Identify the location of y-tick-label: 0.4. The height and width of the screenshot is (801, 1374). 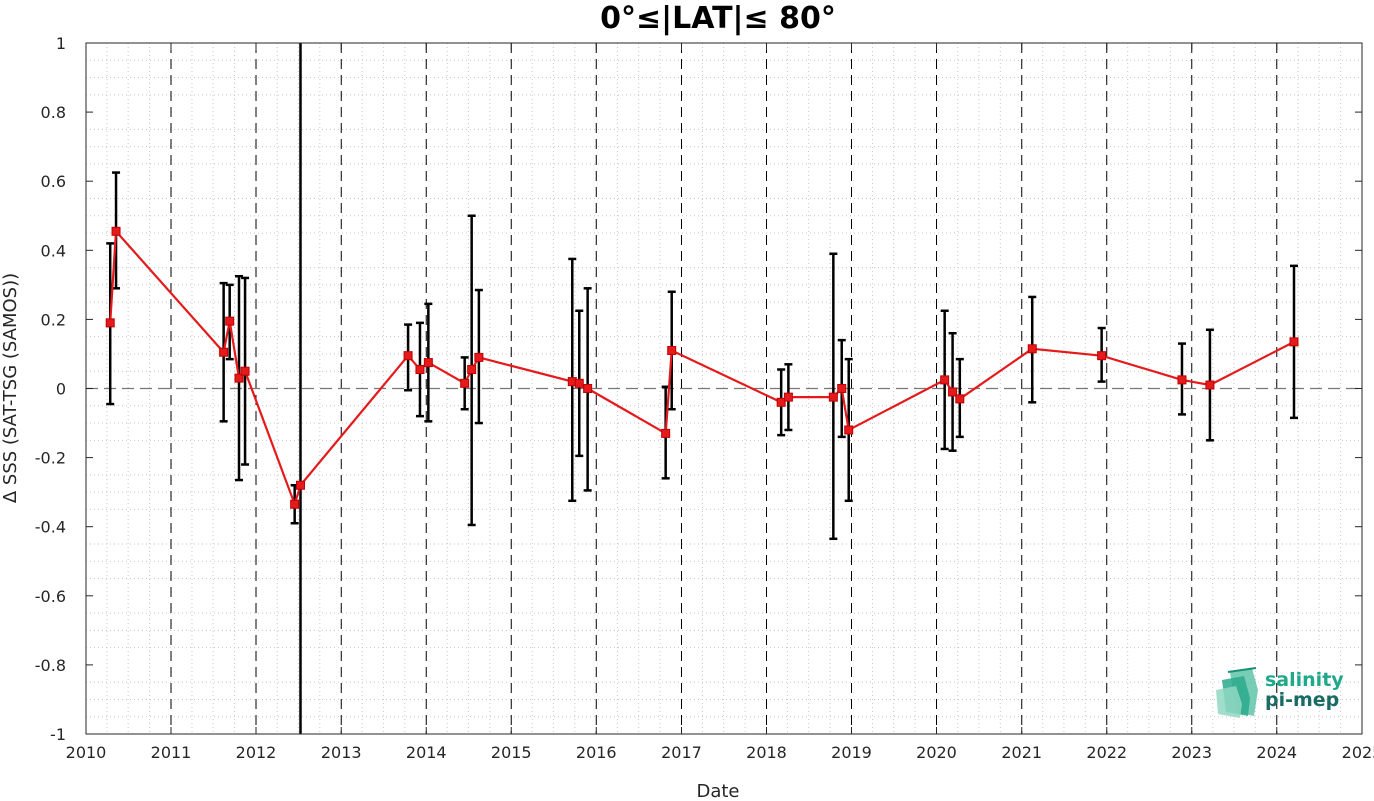
(53, 250).